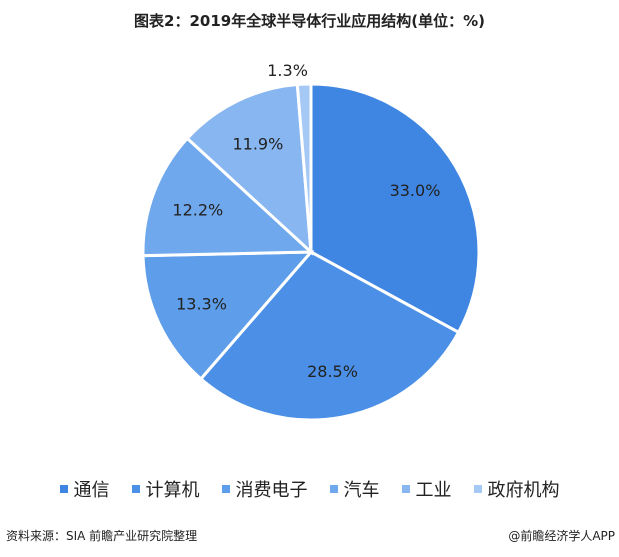 This screenshot has height=557, width=619. What do you see at coordinates (271, 490) in the screenshot?
I see `legend-label: 消费电子` at bounding box center [271, 490].